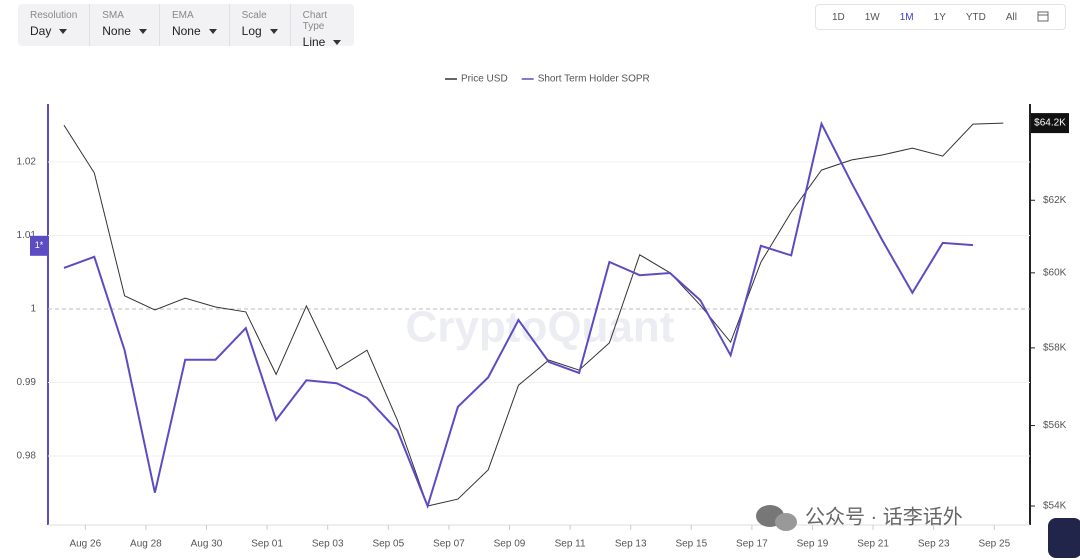 This screenshot has width=1080, height=560. What do you see at coordinates (540, 327) in the screenshot?
I see `watermark: CryptoQuant` at bounding box center [540, 327].